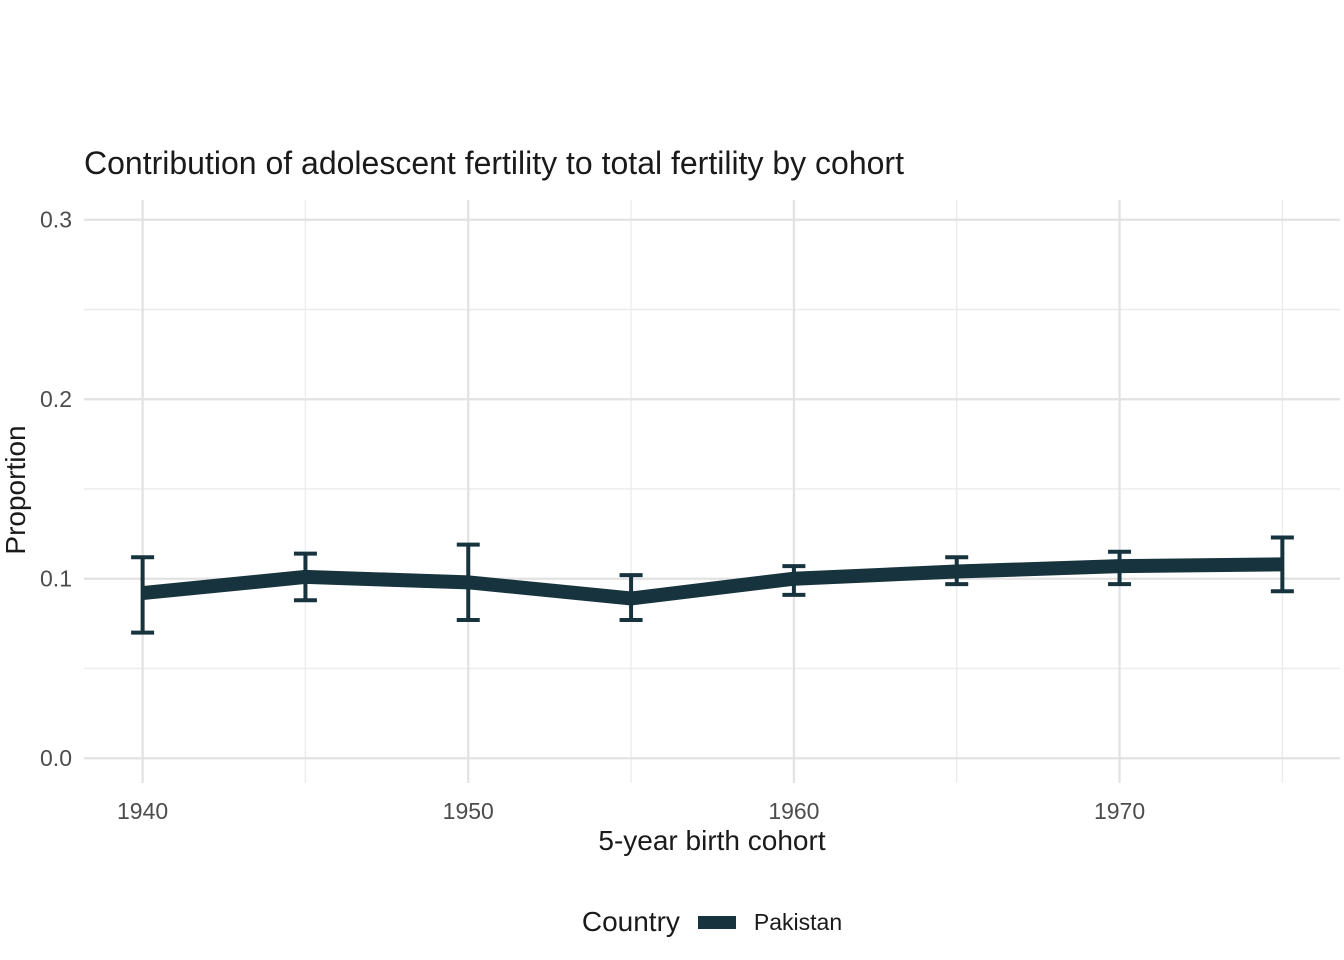 This screenshot has height=960, width=1344. Describe the element at coordinates (142, 811) in the screenshot. I see `x-tick-label: 1940` at that location.